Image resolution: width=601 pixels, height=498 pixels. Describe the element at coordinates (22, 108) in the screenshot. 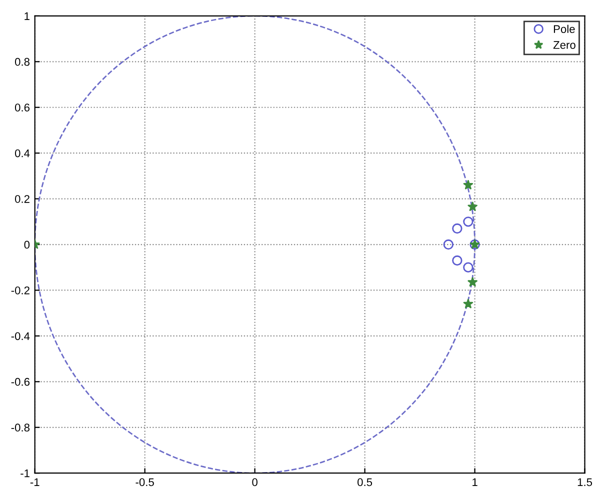

I see `y-tick-label: 0.6` at that location.